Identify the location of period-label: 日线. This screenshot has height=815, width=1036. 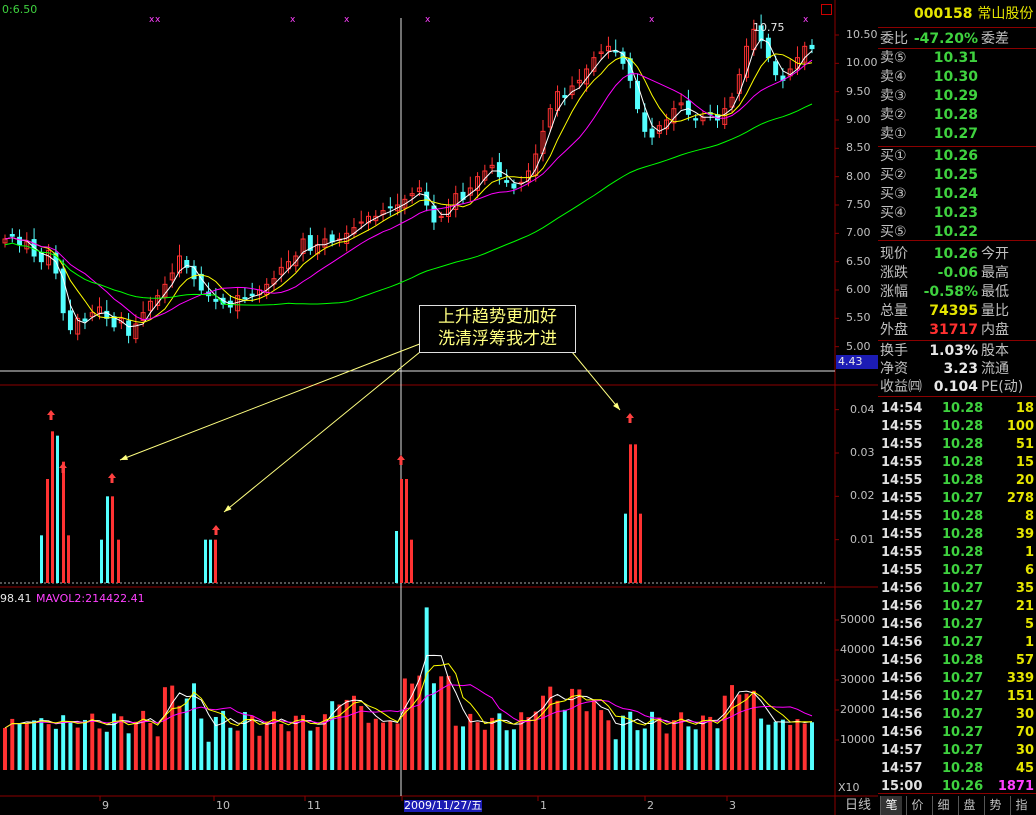
(858, 805).